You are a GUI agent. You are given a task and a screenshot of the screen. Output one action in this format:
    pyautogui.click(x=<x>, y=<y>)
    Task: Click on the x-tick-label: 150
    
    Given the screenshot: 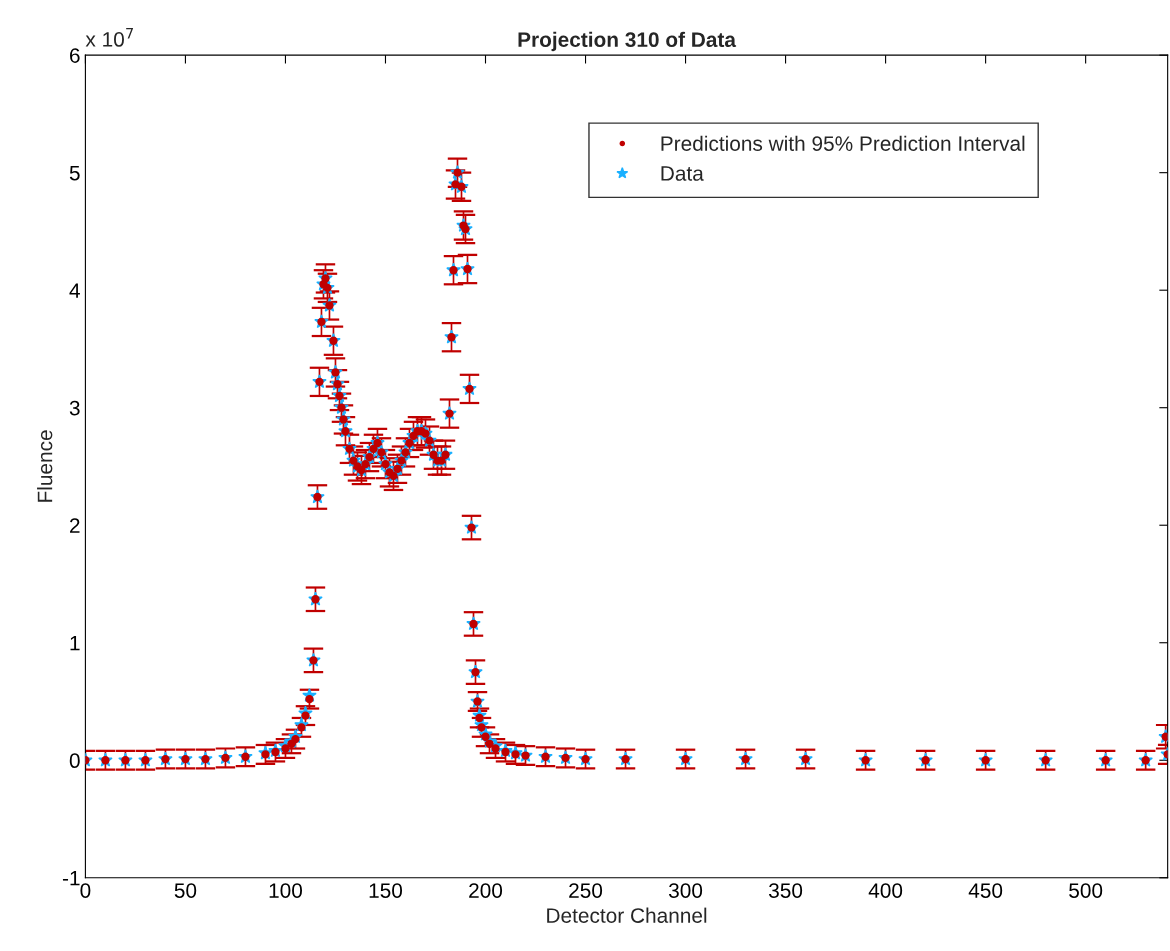 What is the action you would take?
    pyautogui.click(x=386, y=890)
    